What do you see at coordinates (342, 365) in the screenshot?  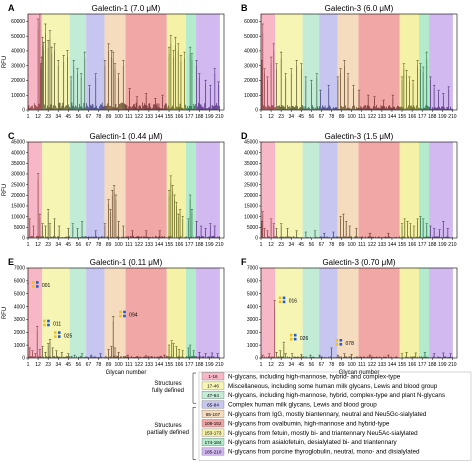 I see `x-tick-label: 89` at bounding box center [342, 365].